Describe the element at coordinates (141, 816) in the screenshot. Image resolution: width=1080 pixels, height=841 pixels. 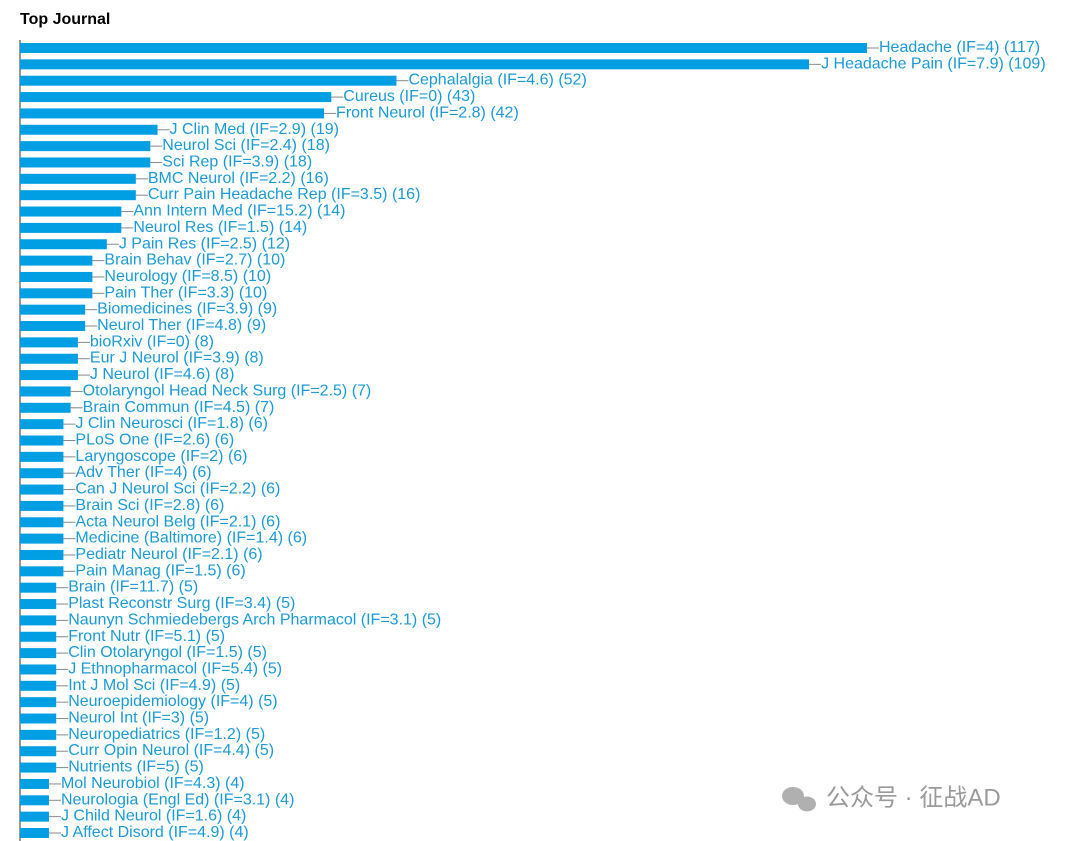
I see `category-label: J Child Neurol (IF=1.6)` at that location.